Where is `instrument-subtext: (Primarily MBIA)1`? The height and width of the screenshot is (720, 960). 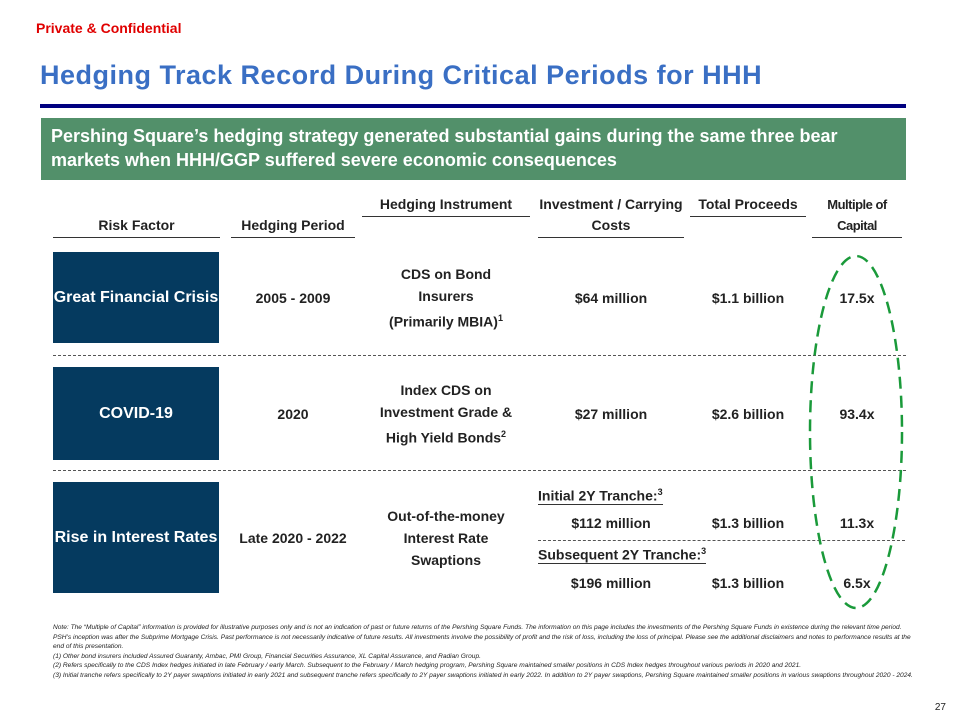
instrument-subtext: (Primarily MBIA)1 is located at coordinates (446, 320).